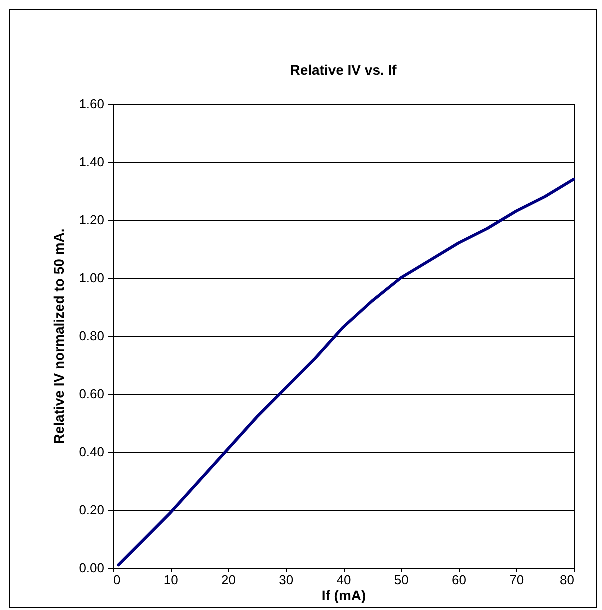 The image size is (602, 610). Describe the element at coordinates (91, 394) in the screenshot. I see `y-tick-label: 0.60` at that location.